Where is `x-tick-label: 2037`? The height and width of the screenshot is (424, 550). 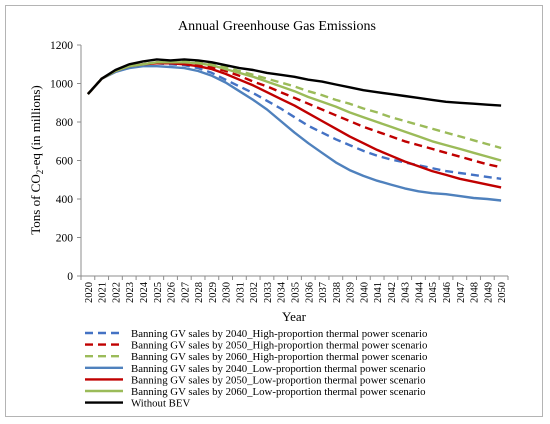
x-tick-label: 2037 is located at coordinates (323, 292).